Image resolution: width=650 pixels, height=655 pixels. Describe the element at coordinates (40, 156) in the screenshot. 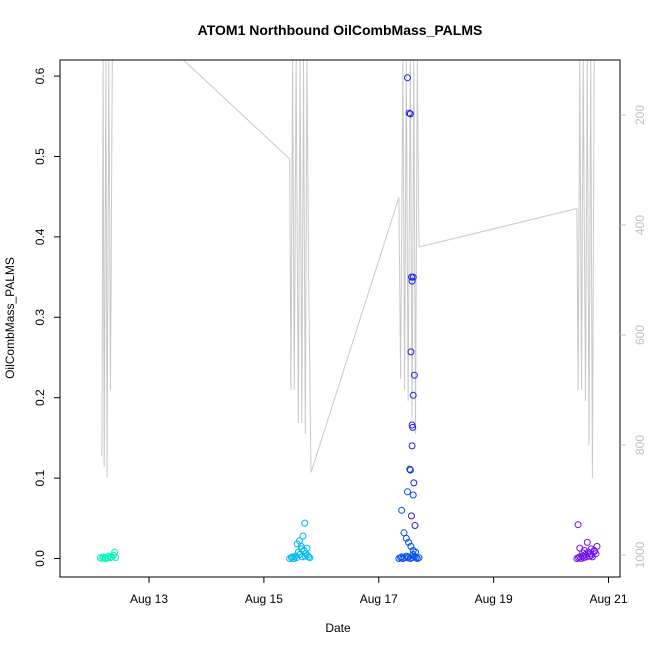

I see `y-tick-label: 0.5` at that location.